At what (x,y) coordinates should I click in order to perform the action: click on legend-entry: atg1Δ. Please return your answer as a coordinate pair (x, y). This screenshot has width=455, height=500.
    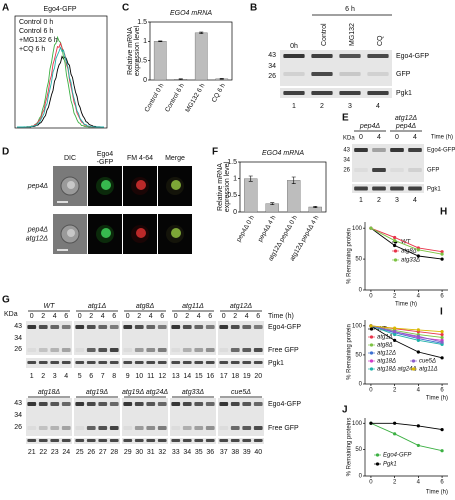
    Looking at the image, I should click on (385, 338).